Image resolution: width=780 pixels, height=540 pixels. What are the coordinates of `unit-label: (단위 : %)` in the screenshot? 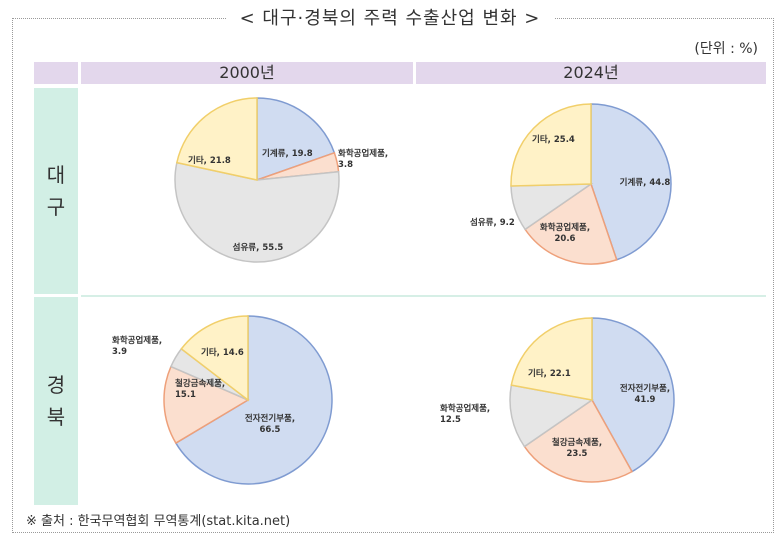 It's located at (726, 49).